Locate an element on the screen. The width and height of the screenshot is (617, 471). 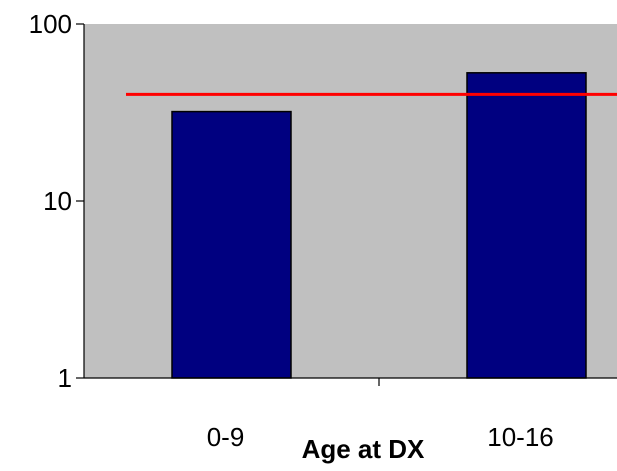
x-axis-title: Age at DX is located at coordinates (363, 449).